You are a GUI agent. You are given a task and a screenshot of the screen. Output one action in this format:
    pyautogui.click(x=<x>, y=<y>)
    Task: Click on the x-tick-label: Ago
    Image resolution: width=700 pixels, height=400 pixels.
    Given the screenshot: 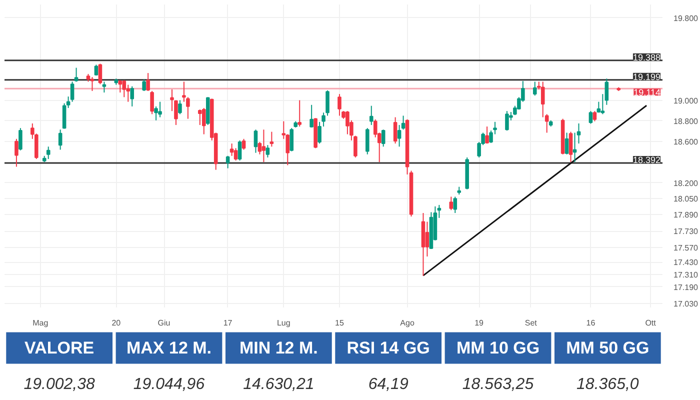 What is the action you would take?
    pyautogui.click(x=407, y=323)
    